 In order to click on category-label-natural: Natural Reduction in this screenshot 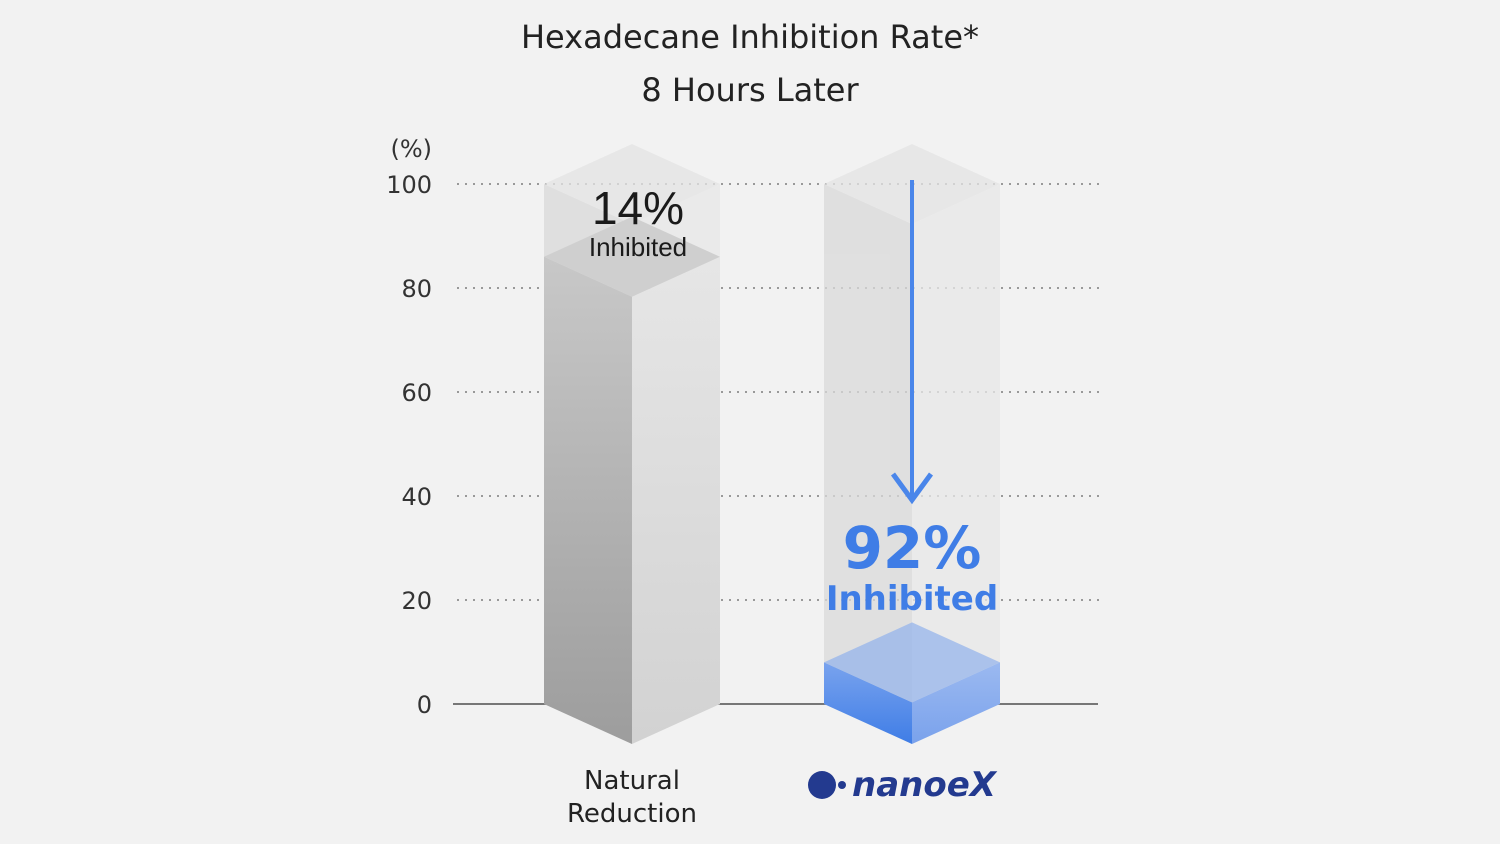, I will do `click(632, 797)`.